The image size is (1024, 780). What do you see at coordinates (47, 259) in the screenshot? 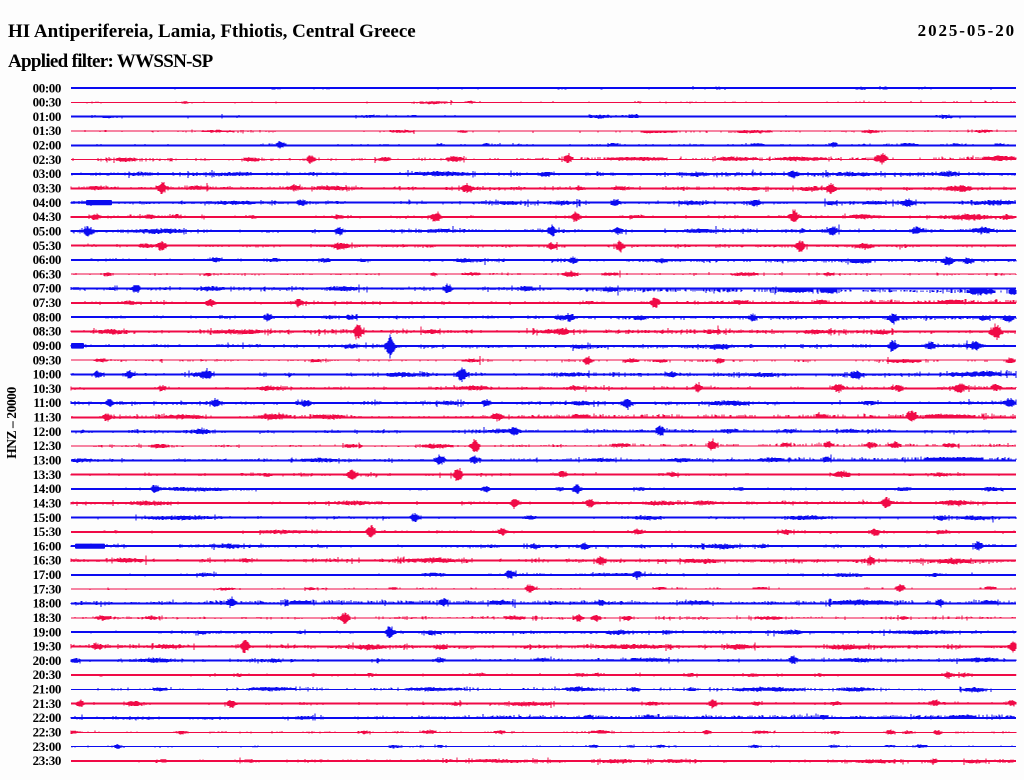
I see `svg-text: 06:00` at bounding box center [47, 259].